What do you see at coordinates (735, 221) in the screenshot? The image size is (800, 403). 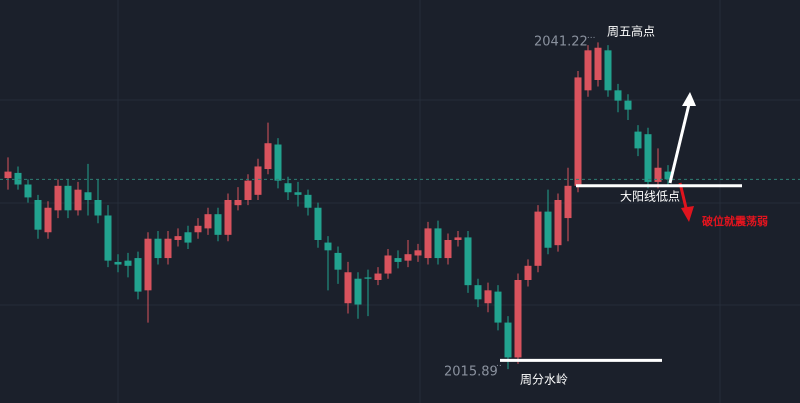 I see `annotation: 破位就震荡弱` at bounding box center [735, 221].